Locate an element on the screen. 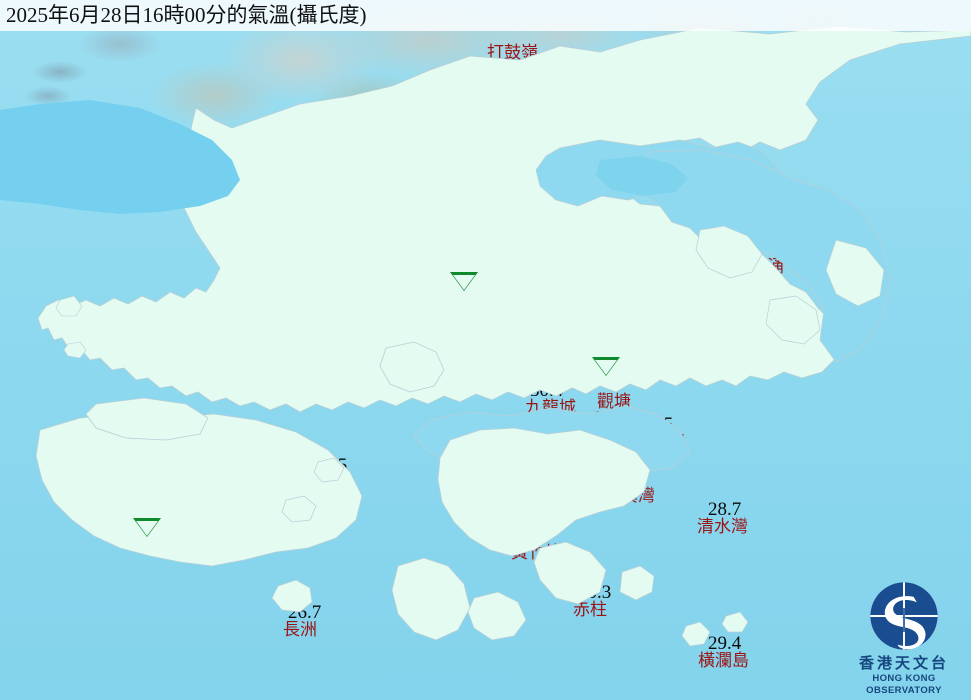 The image size is (971, 700). station-temperature-value: 29.4 is located at coordinates (725, 643).